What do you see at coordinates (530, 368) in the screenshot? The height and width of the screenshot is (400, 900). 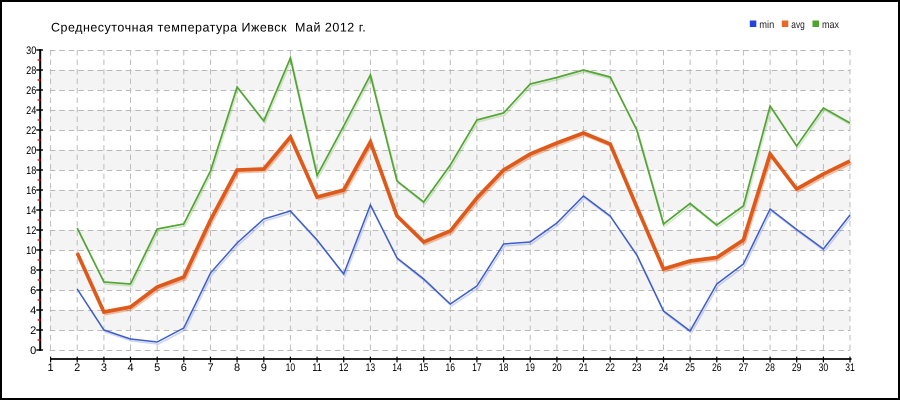 I see `svg-text: 19` at bounding box center [530, 368].